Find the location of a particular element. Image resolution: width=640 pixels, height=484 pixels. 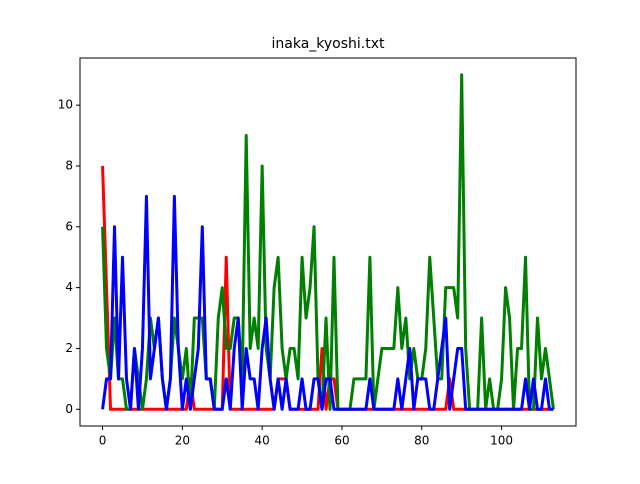

y-tick-label: 2 is located at coordinates (69, 348).